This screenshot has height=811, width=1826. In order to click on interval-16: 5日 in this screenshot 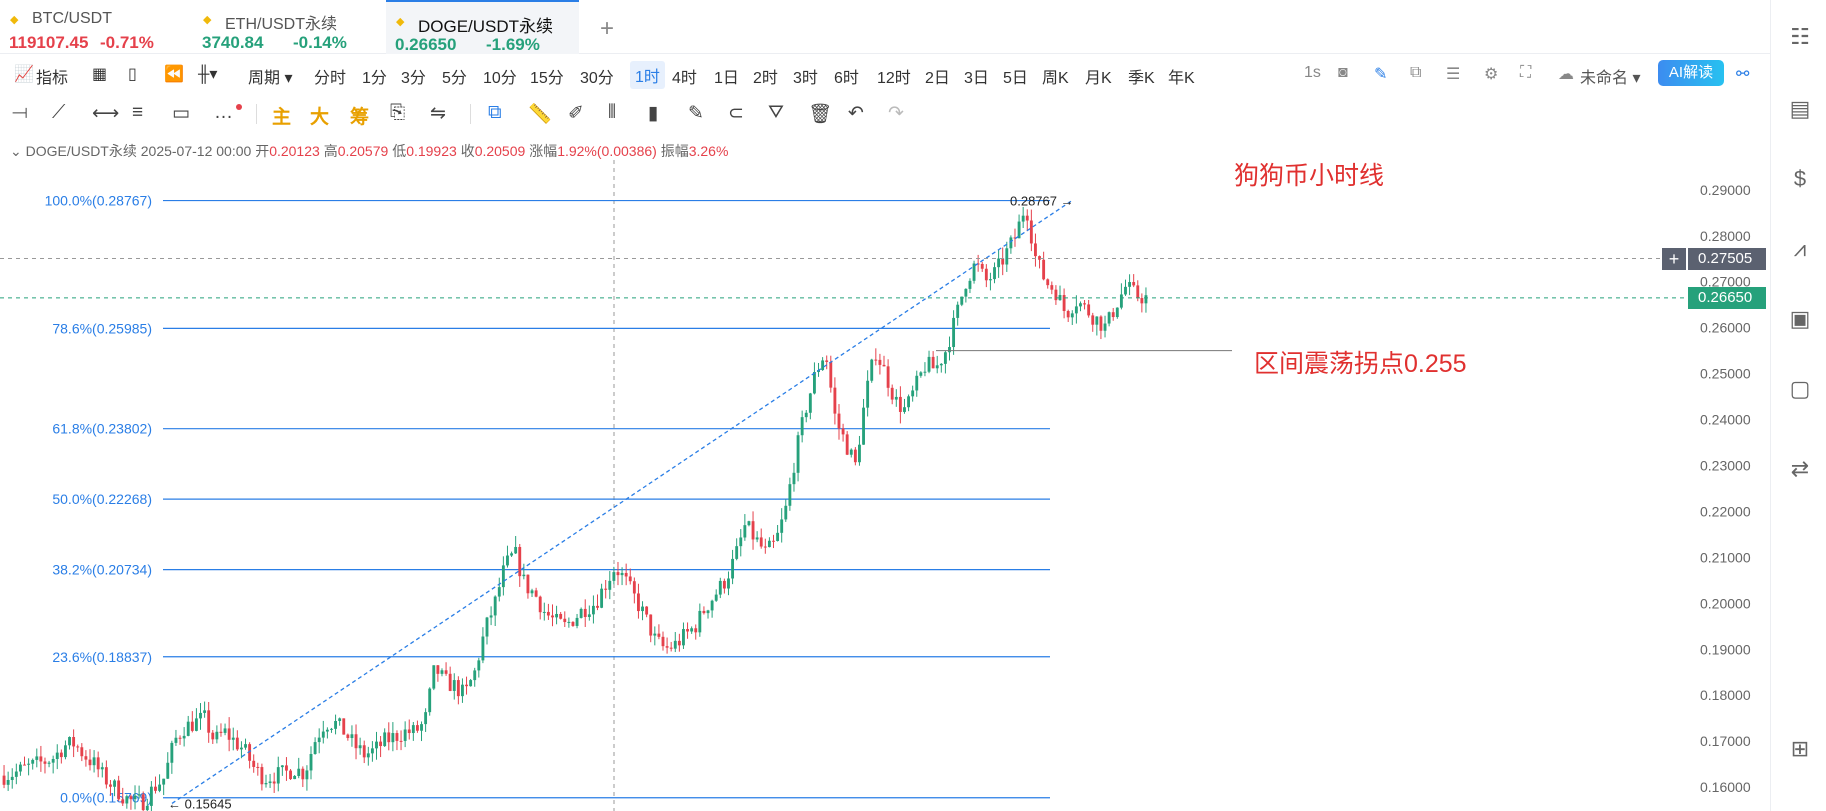, I will do `click(1015, 78)`.